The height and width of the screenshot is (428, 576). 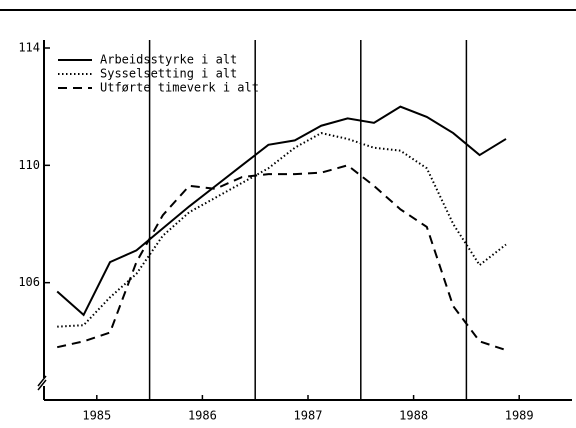 What do you see at coordinates (29, 282) in the screenshot?
I see `y-tick-label: 106` at bounding box center [29, 282].